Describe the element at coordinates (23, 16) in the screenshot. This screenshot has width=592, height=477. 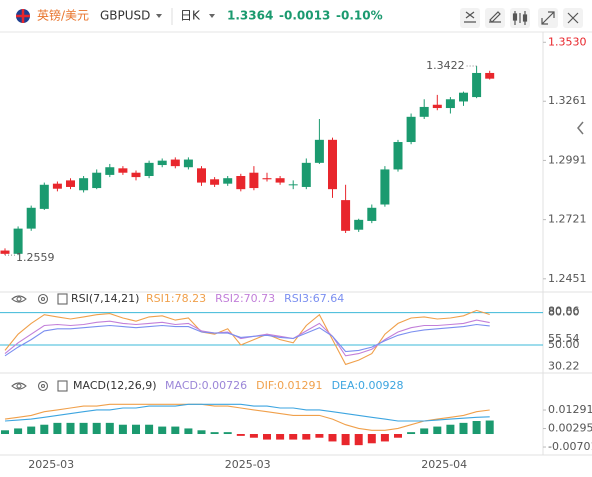
I see `flag-icon` at that location.